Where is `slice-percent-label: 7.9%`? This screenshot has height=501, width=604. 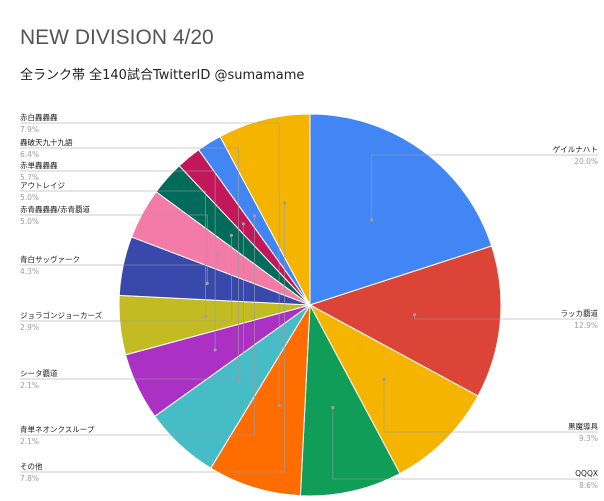
slice-percent-label: 7.9% is located at coordinates (29, 129).